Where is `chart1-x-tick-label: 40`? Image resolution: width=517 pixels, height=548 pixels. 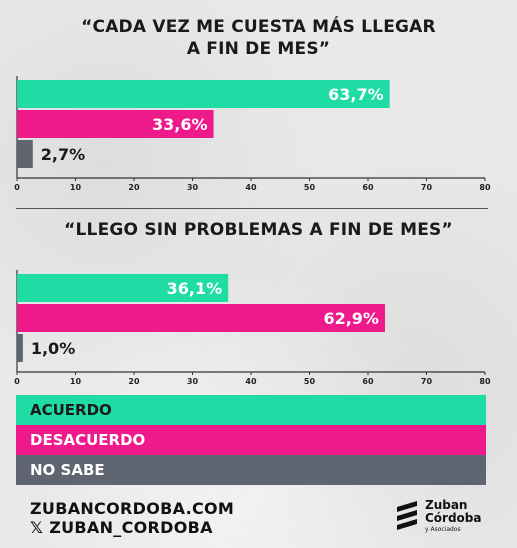 chart1-x-tick-label: 40 is located at coordinates (251, 187).